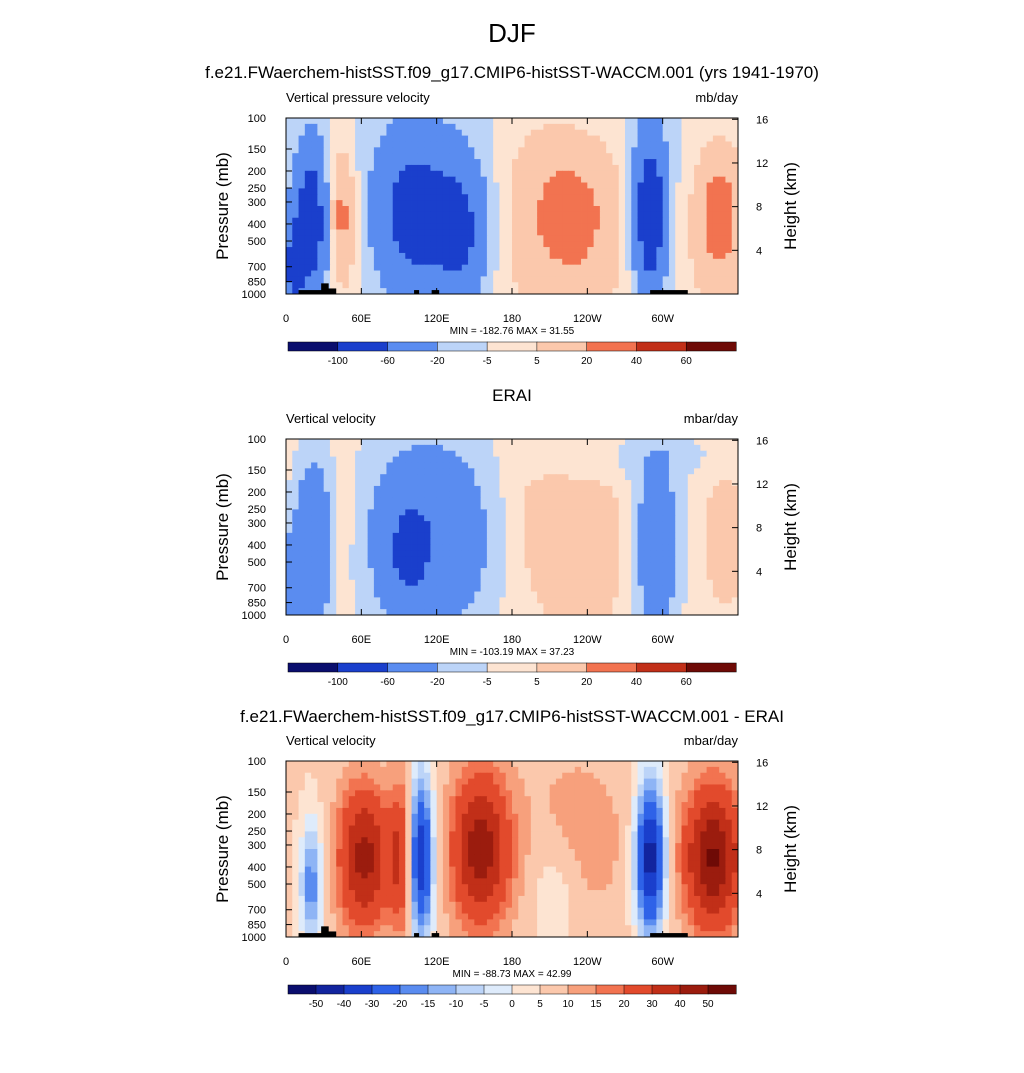 The image size is (1024, 1073). Describe the element at coordinates (759, 251) in the screenshot. I see `y-right-tick-label: 4` at that location.